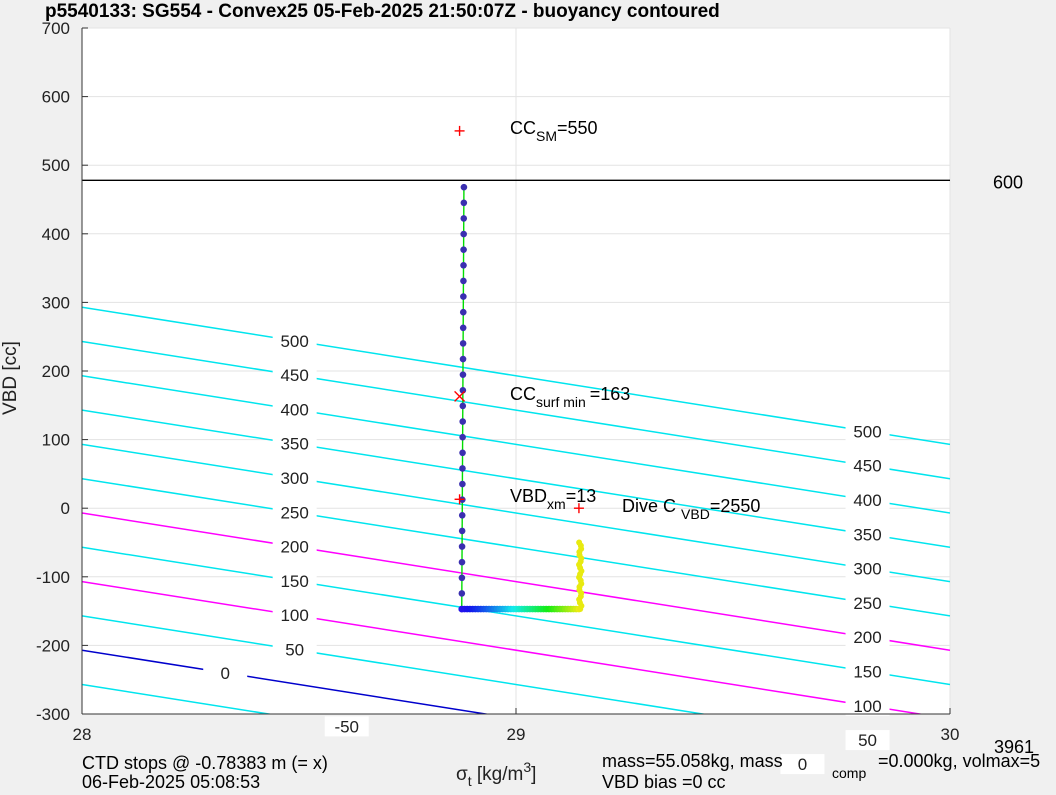 The width and height of the screenshot is (1056, 795). What do you see at coordinates (56, 371) in the screenshot?
I see `y-tick-label: 200` at bounding box center [56, 371].